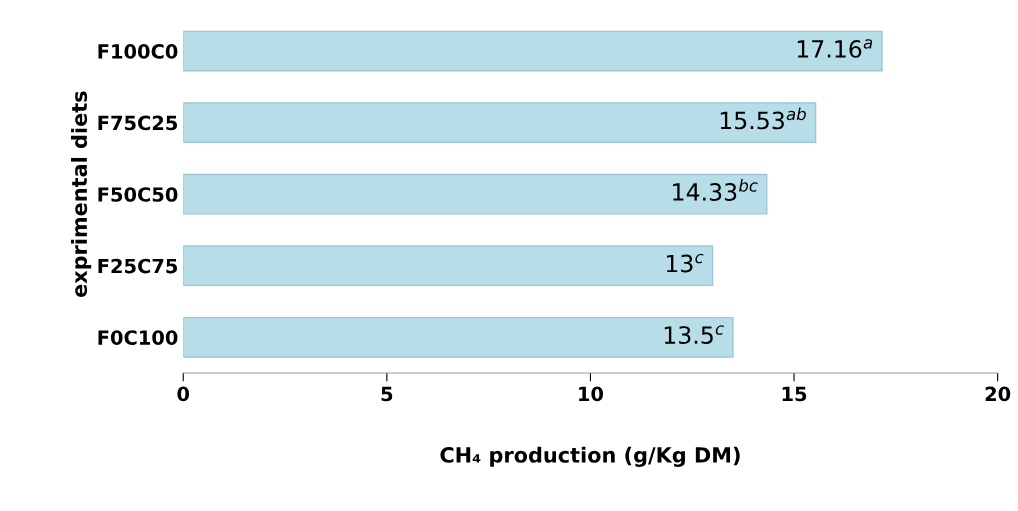  Describe the element at coordinates (715, 189) in the screenshot. I see `data-label: 14.33$^{bc}$` at that location.